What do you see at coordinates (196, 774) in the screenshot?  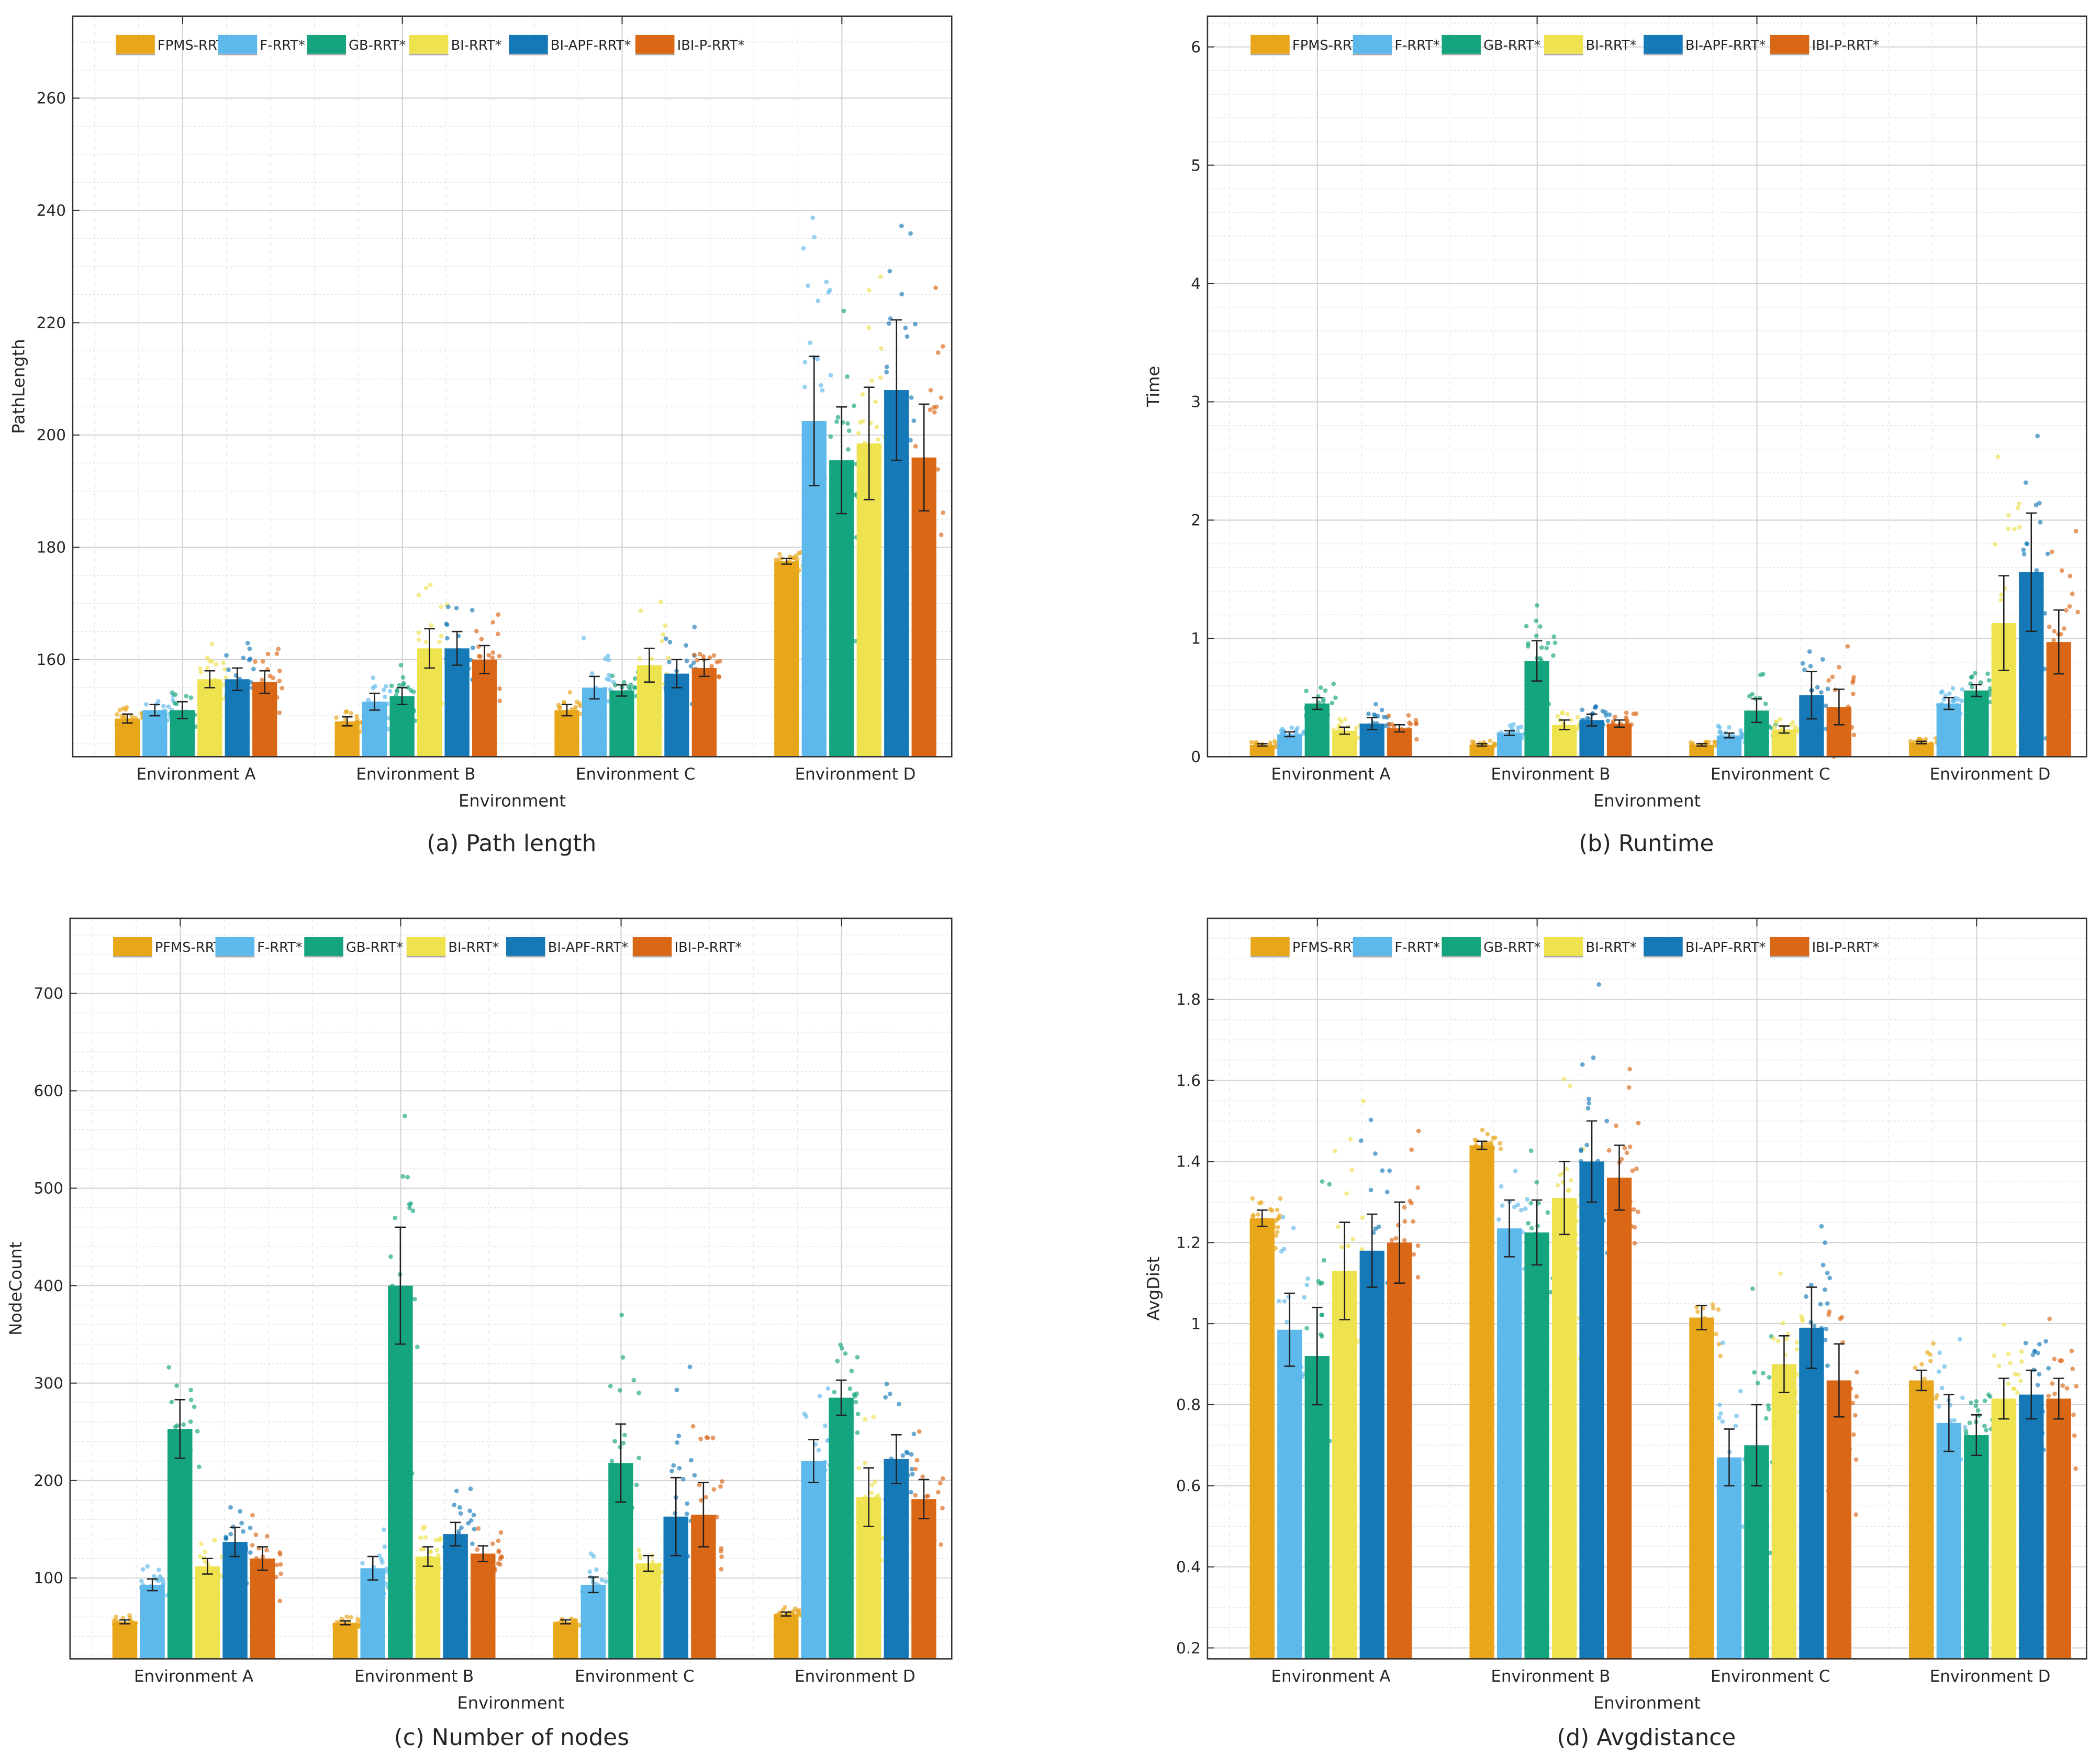 I see `x-tick-label: Environment A` at bounding box center [196, 774].